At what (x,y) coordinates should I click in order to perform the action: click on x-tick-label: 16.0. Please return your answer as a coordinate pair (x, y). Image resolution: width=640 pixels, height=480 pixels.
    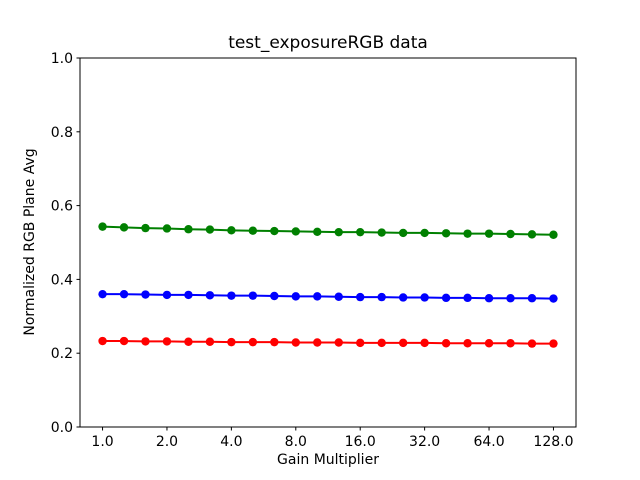
    Looking at the image, I should click on (360, 442).